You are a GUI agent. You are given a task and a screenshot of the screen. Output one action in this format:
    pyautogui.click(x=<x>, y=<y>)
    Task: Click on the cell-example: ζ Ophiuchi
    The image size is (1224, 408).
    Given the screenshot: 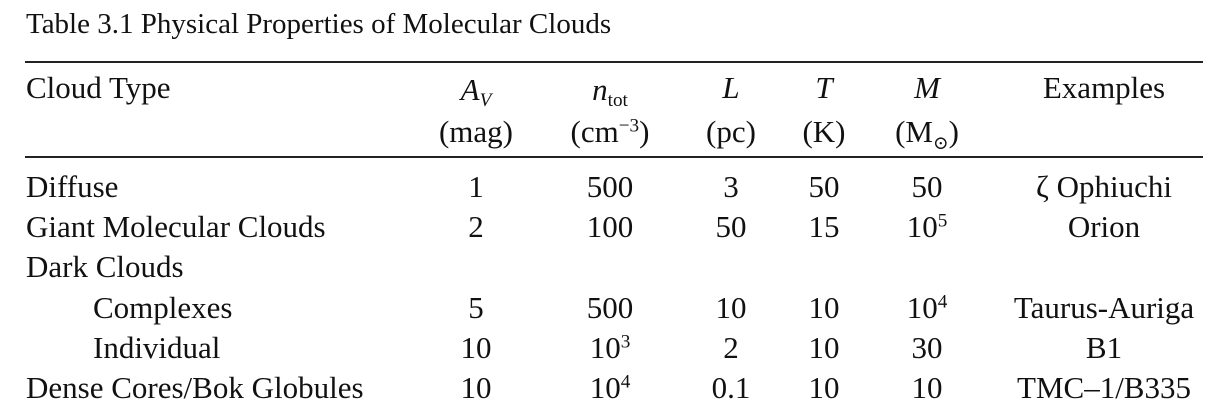 What is the action you would take?
    pyautogui.click(x=1104, y=186)
    